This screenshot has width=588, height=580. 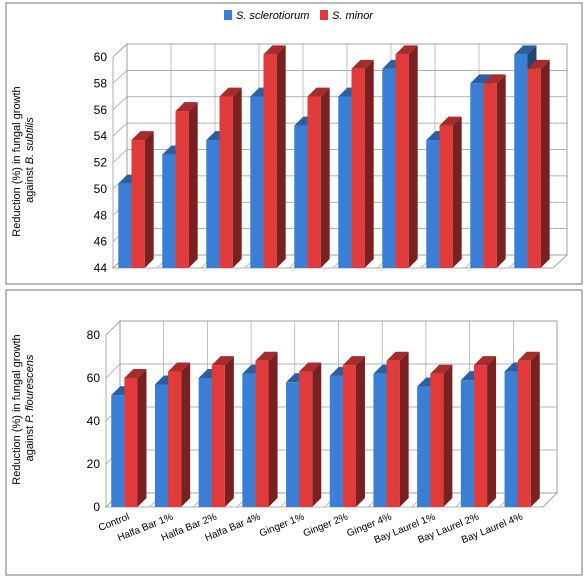 I want to click on legend-swatch-s-sclerotiorum, so click(x=228, y=15).